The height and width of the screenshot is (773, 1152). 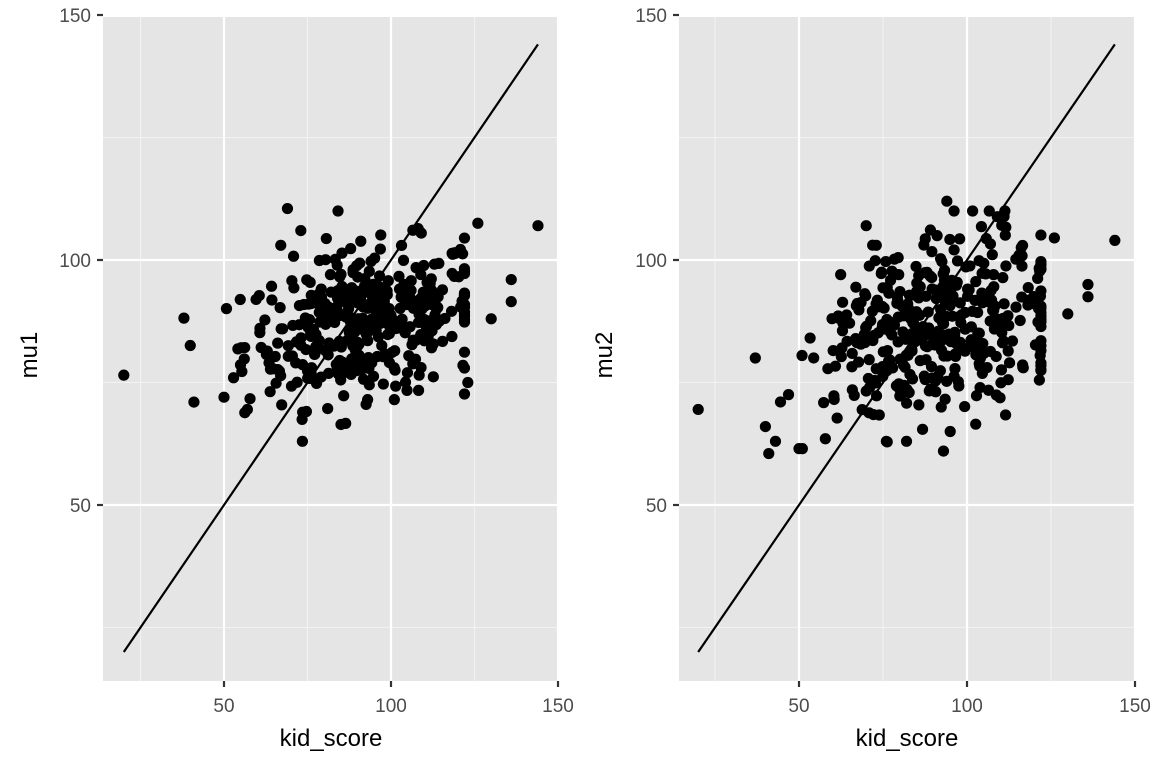 I want to click on y-tick-label-150: 150, so click(x=651, y=16).